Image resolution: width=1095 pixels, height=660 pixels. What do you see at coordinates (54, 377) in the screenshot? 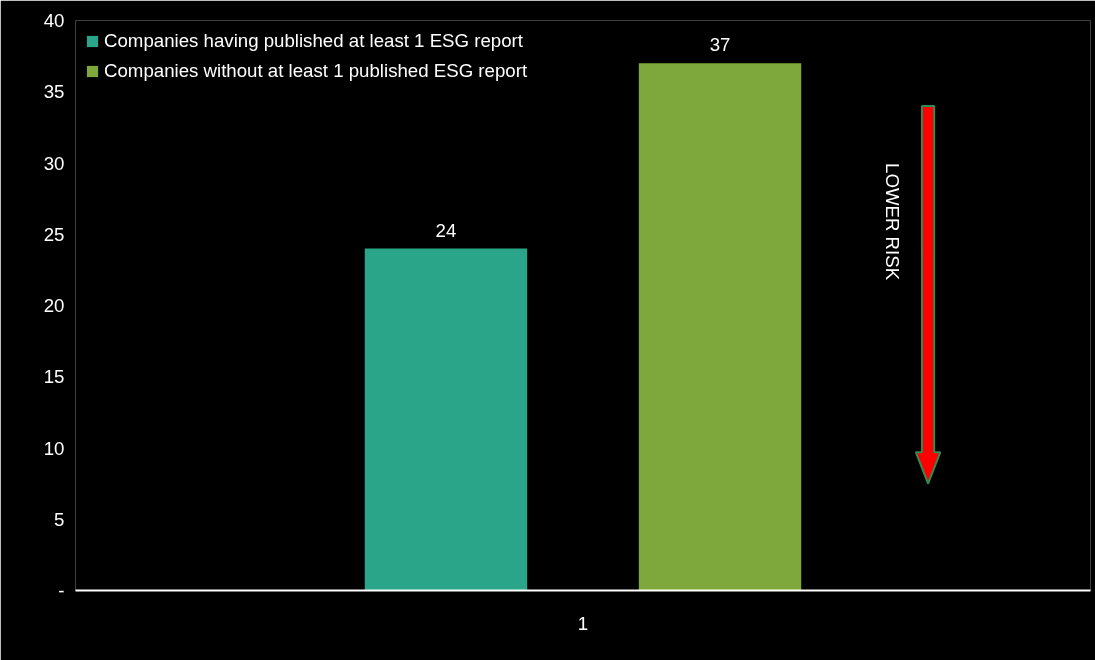
I see `y-tick-label: 15` at bounding box center [54, 377].